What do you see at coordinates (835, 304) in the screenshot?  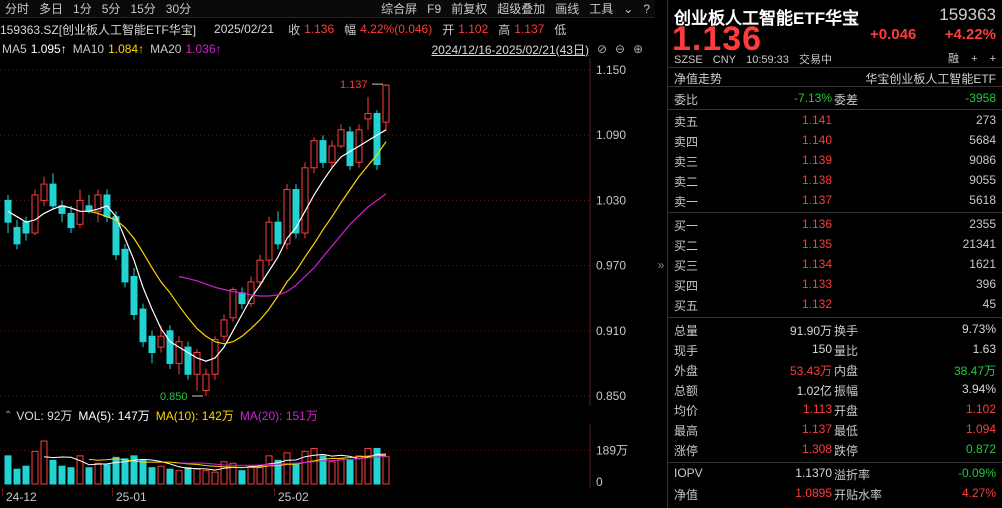 I see `bid-row: 买五 1.132 45` at bounding box center [835, 304].